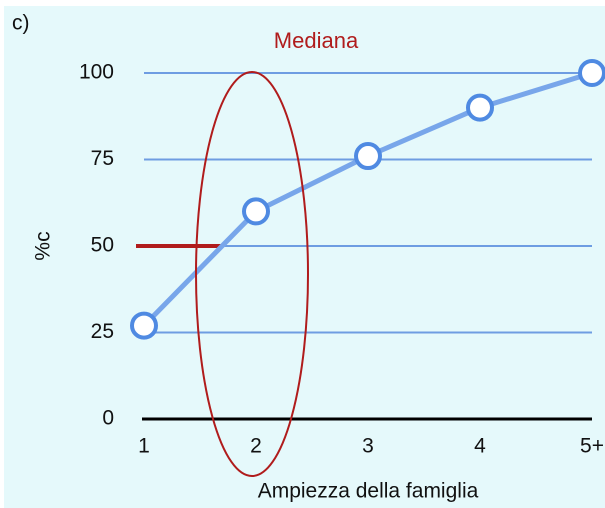  Describe the element at coordinates (108, 418) in the screenshot. I see `y-tick-label: 0` at that location.